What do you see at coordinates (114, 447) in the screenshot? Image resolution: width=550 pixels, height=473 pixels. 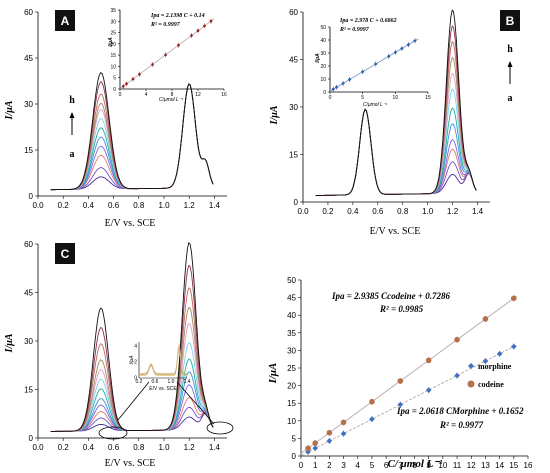 I see `panel-c-x-tick-label: 0.6` at bounding box center [114, 447].